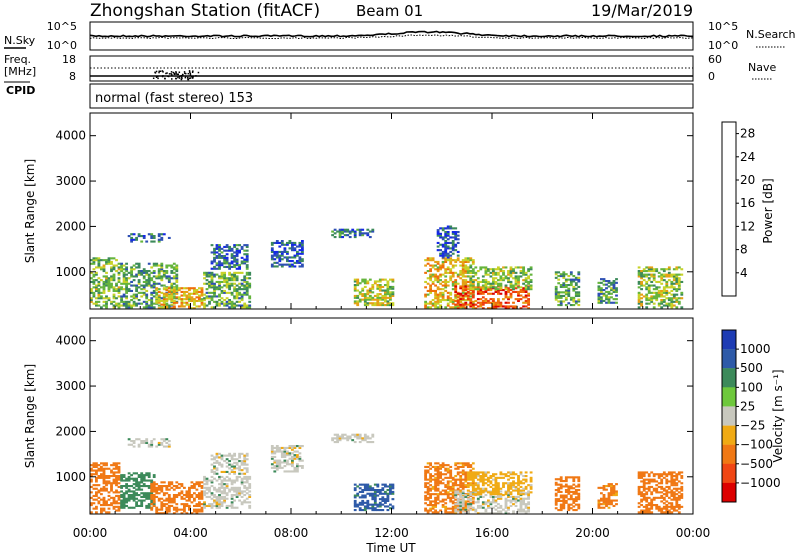 The width and height of the screenshot is (800, 554). Describe the element at coordinates (70, 226) in the screenshot. I see `y-tick-label: 2000` at that location.